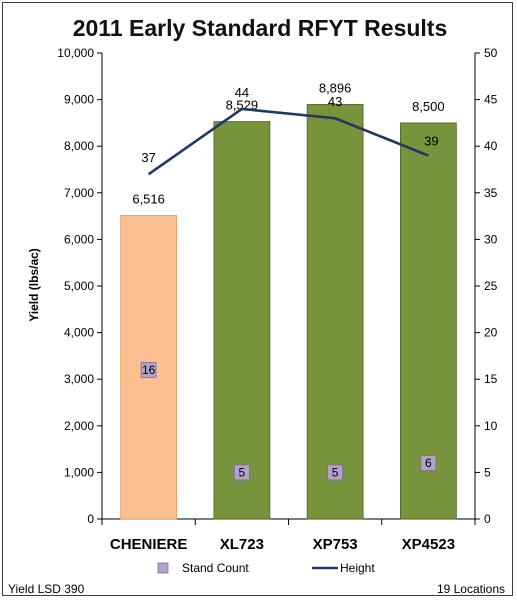 The width and height of the screenshot is (517, 600). Describe the element at coordinates (79, 239) in the screenshot. I see `y-tick-label: 6,000` at that location.